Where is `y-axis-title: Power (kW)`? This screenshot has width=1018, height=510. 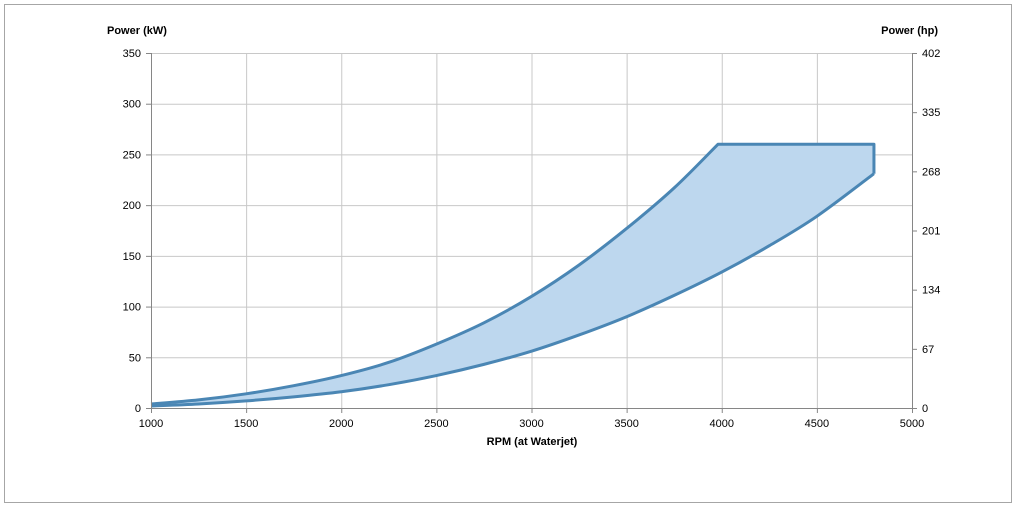
y-axis-title: Power (kW) is located at coordinates (137, 31).